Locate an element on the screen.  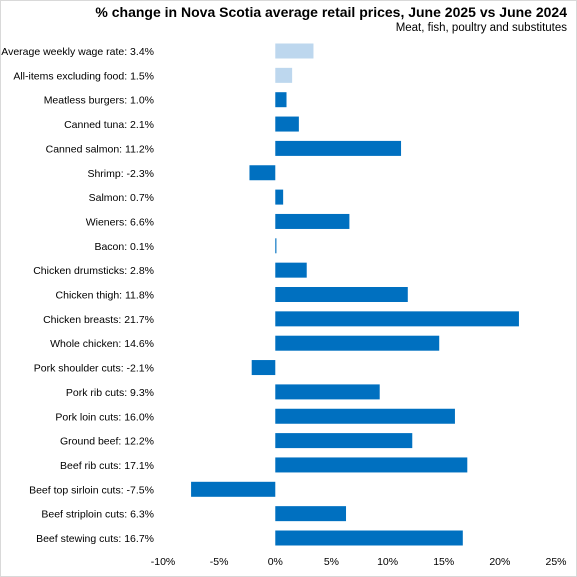
x-tick-label: -5% is located at coordinates (219, 562).